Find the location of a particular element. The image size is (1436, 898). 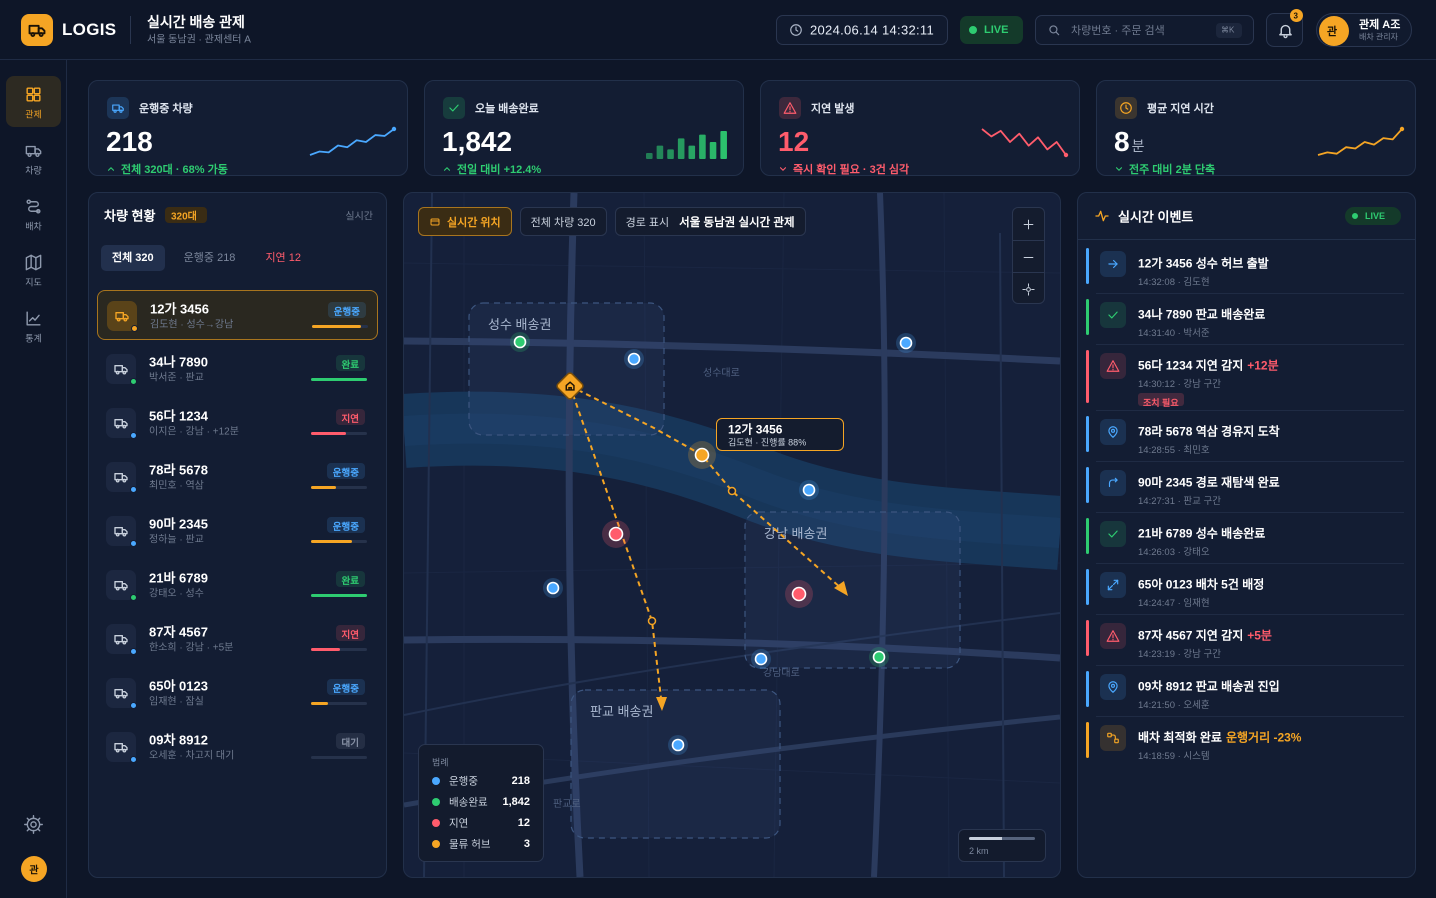

vehicle-detail: 강태오 · 성수 is located at coordinates (176, 594).